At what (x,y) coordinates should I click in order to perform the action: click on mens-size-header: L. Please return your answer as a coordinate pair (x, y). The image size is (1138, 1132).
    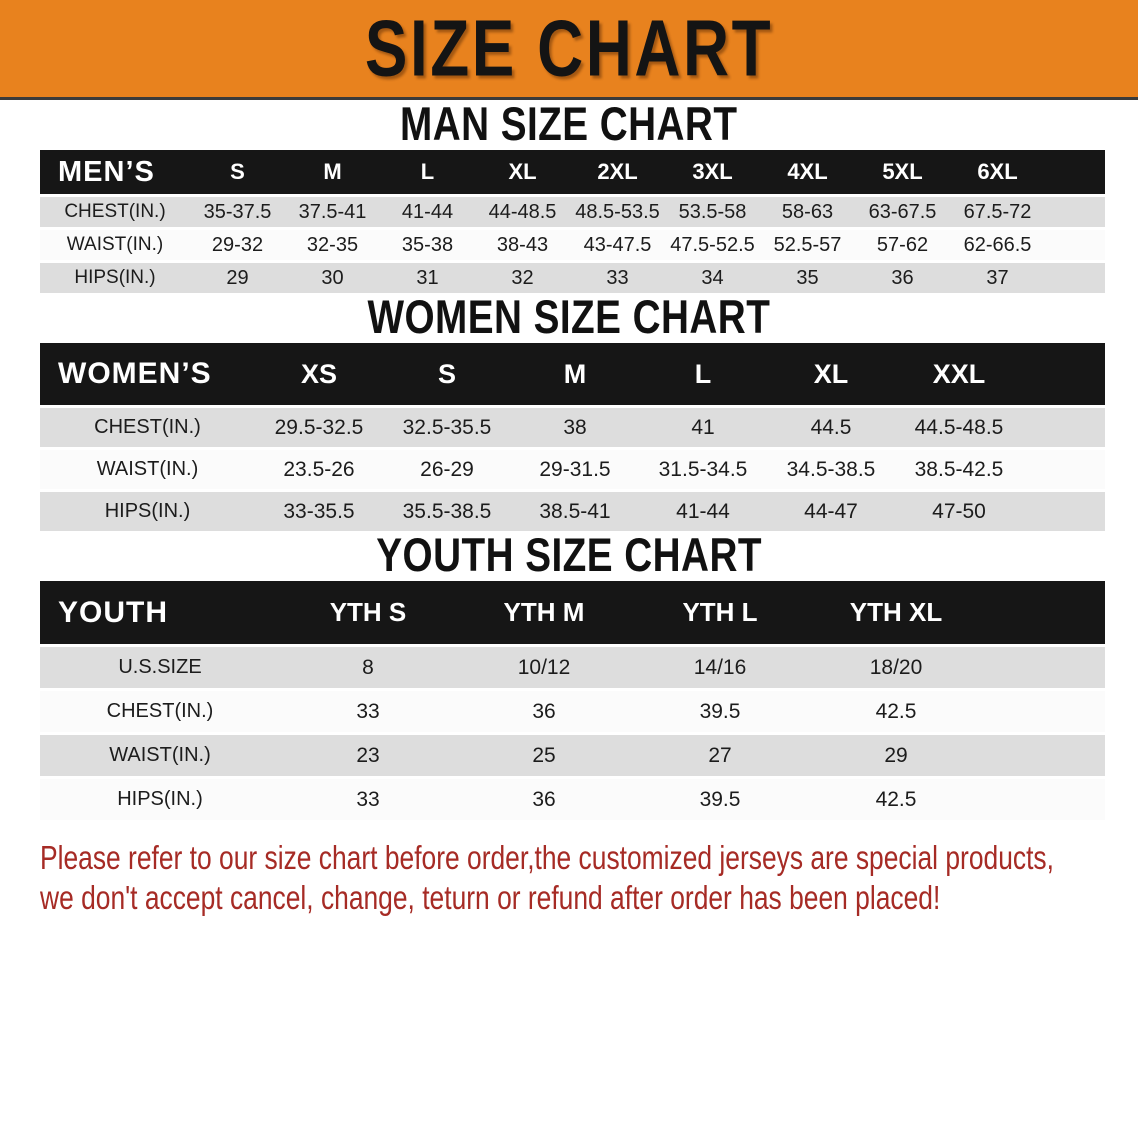
    Looking at the image, I should click on (427, 172).